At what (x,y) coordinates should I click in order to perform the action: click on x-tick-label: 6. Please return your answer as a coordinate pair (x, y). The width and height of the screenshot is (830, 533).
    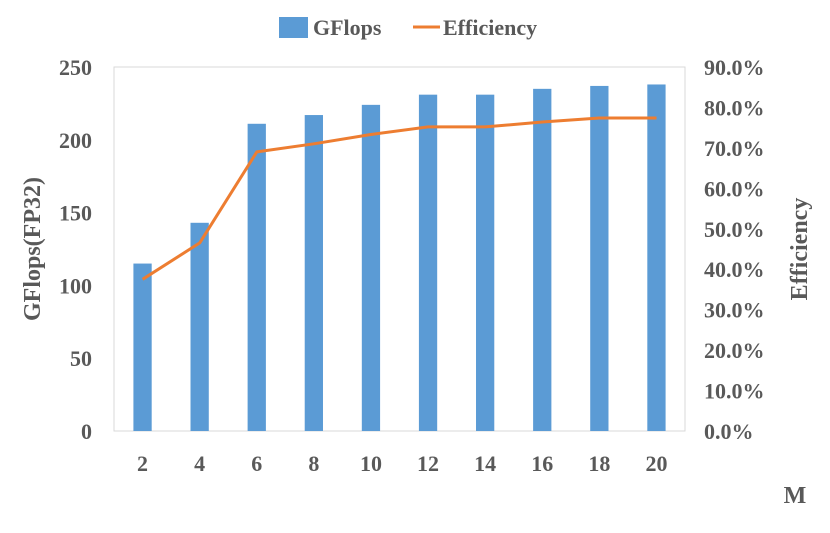
    Looking at the image, I should click on (256, 463).